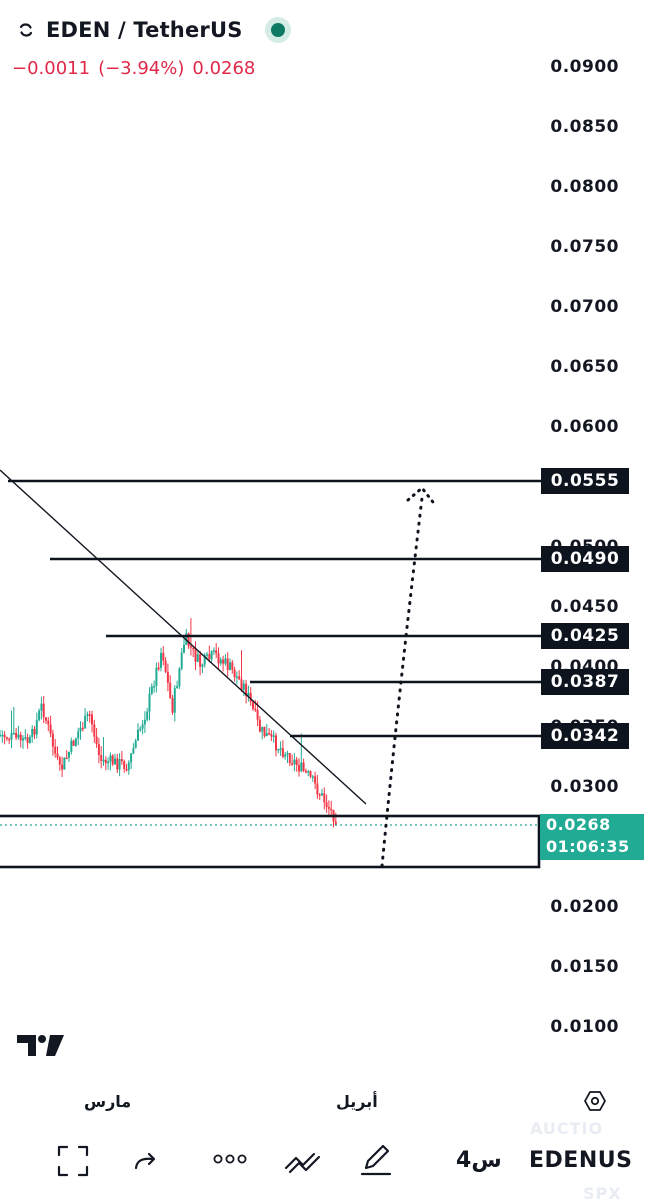 The width and height of the screenshot is (649, 1203). I want to click on projection-path, so click(402, 682).